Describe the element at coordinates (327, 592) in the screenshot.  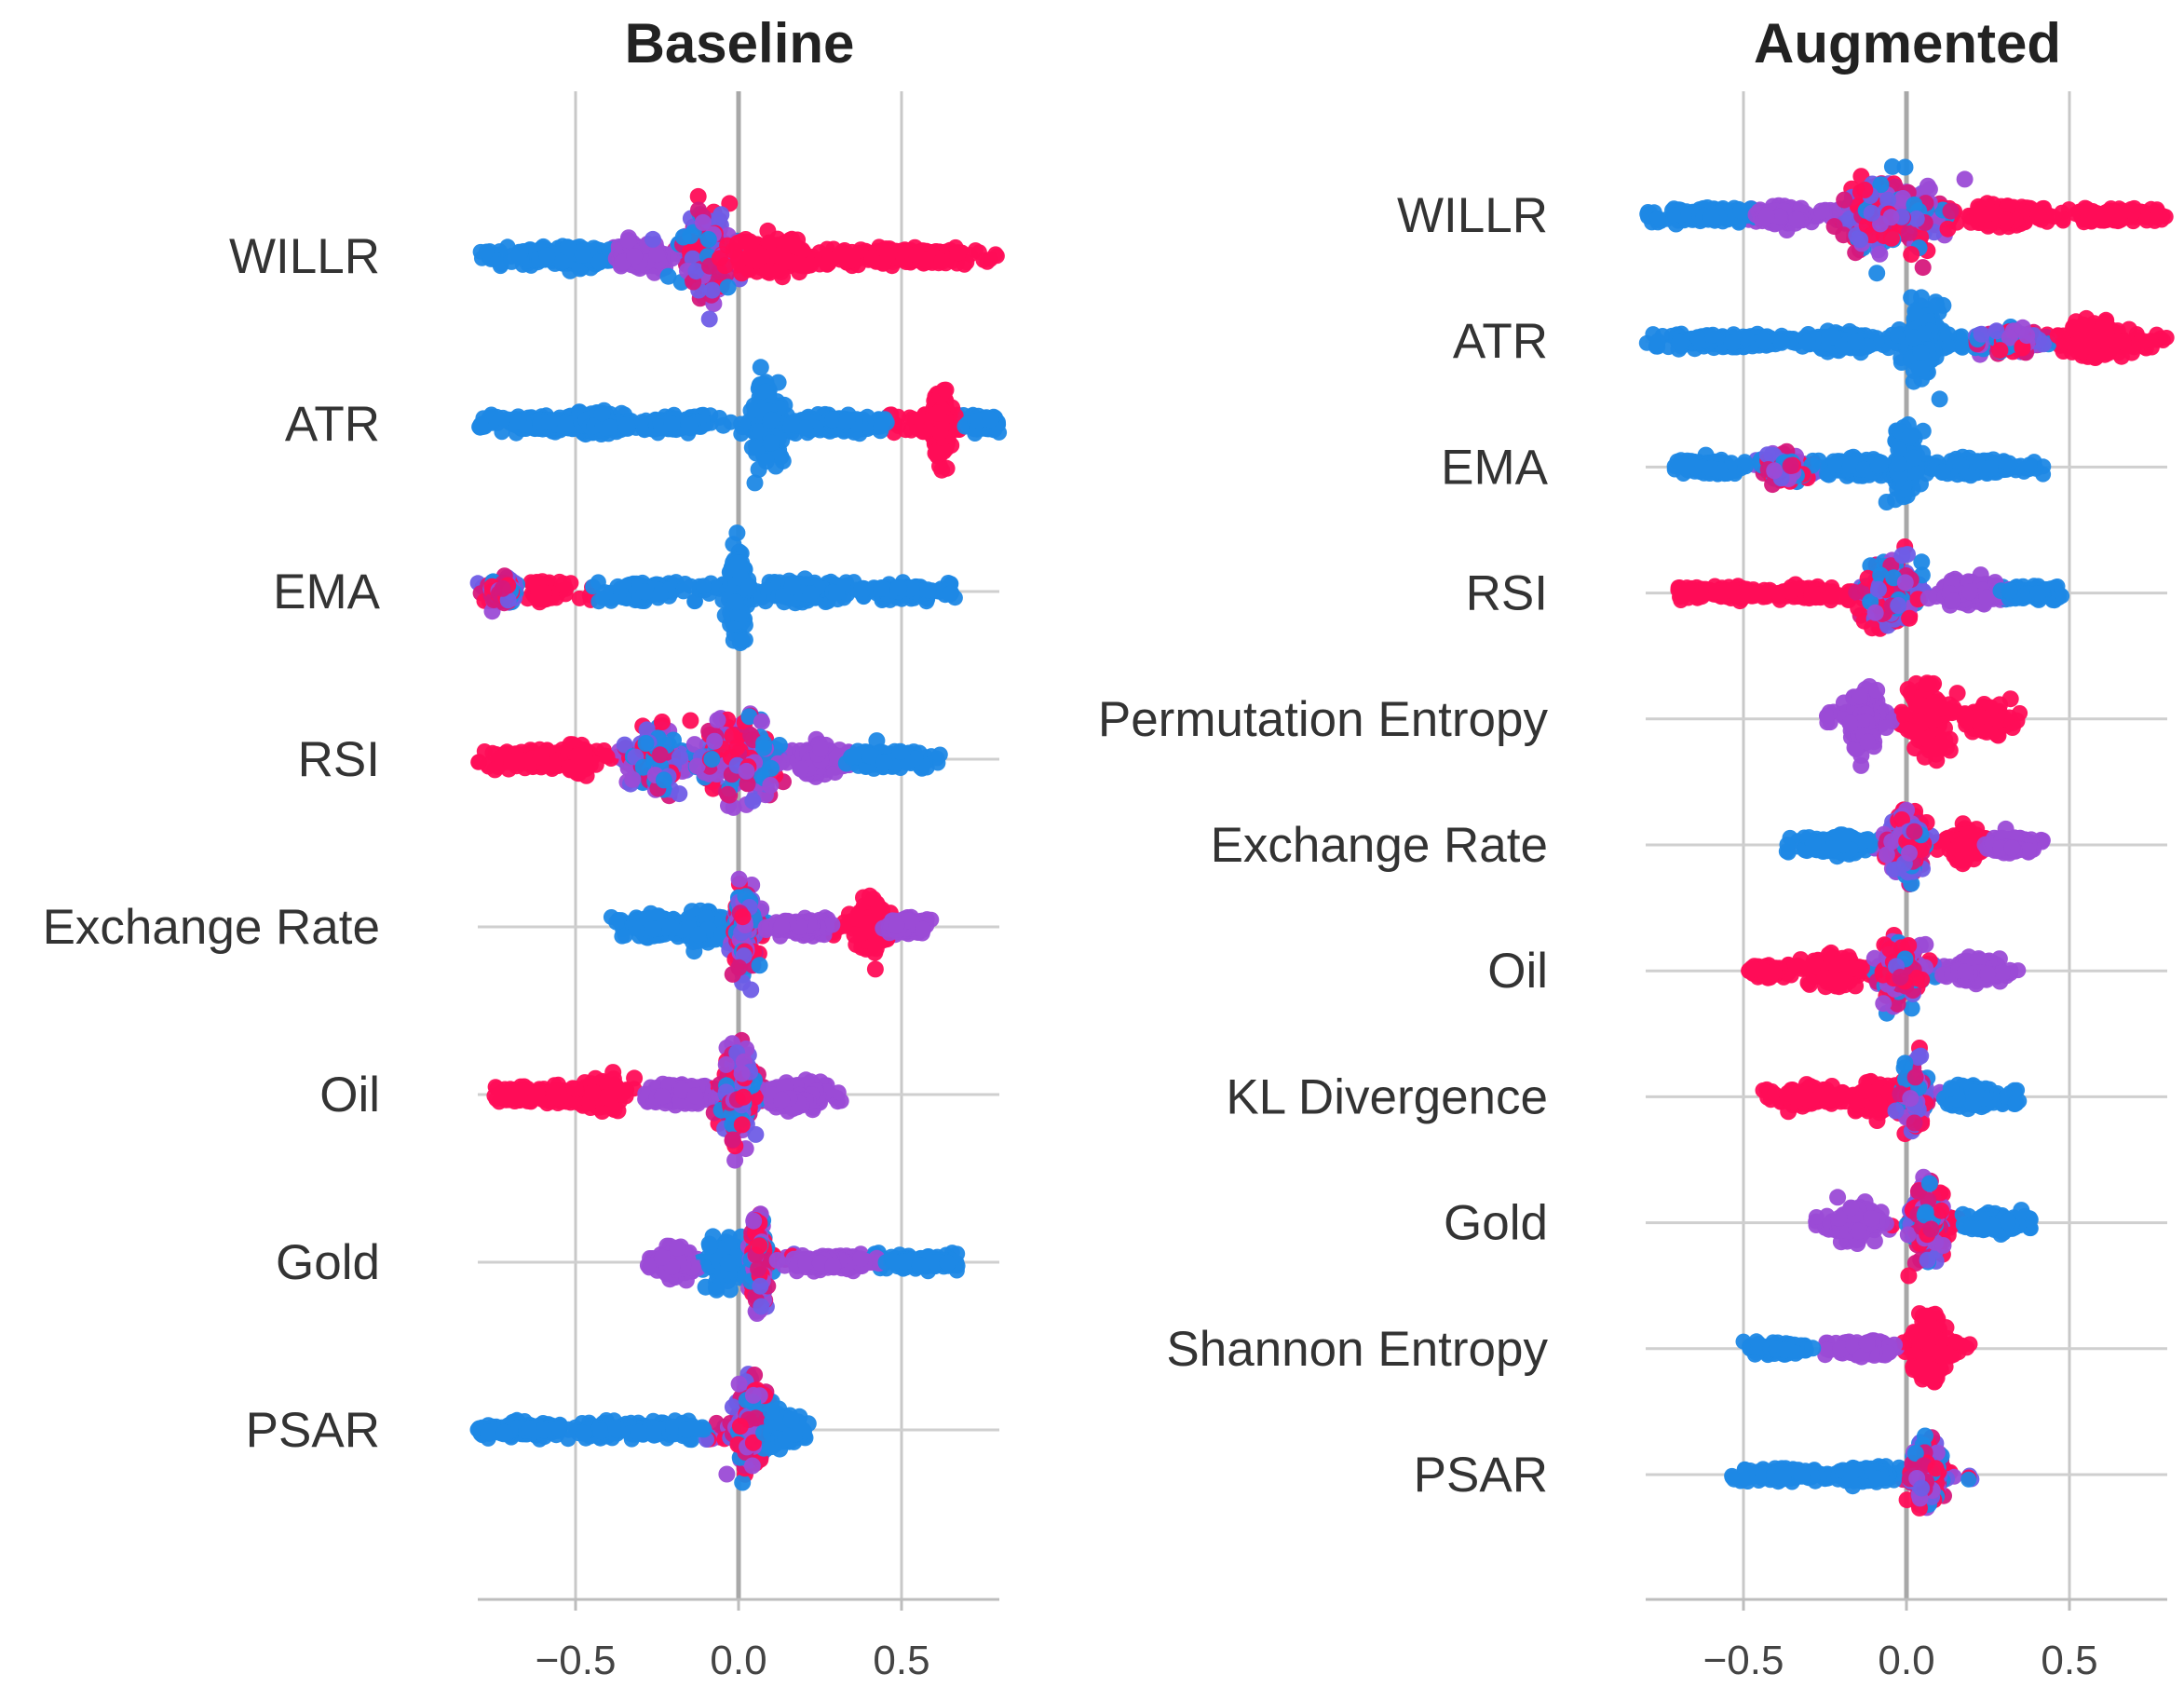
I see `feature-label: EMA` at that location.